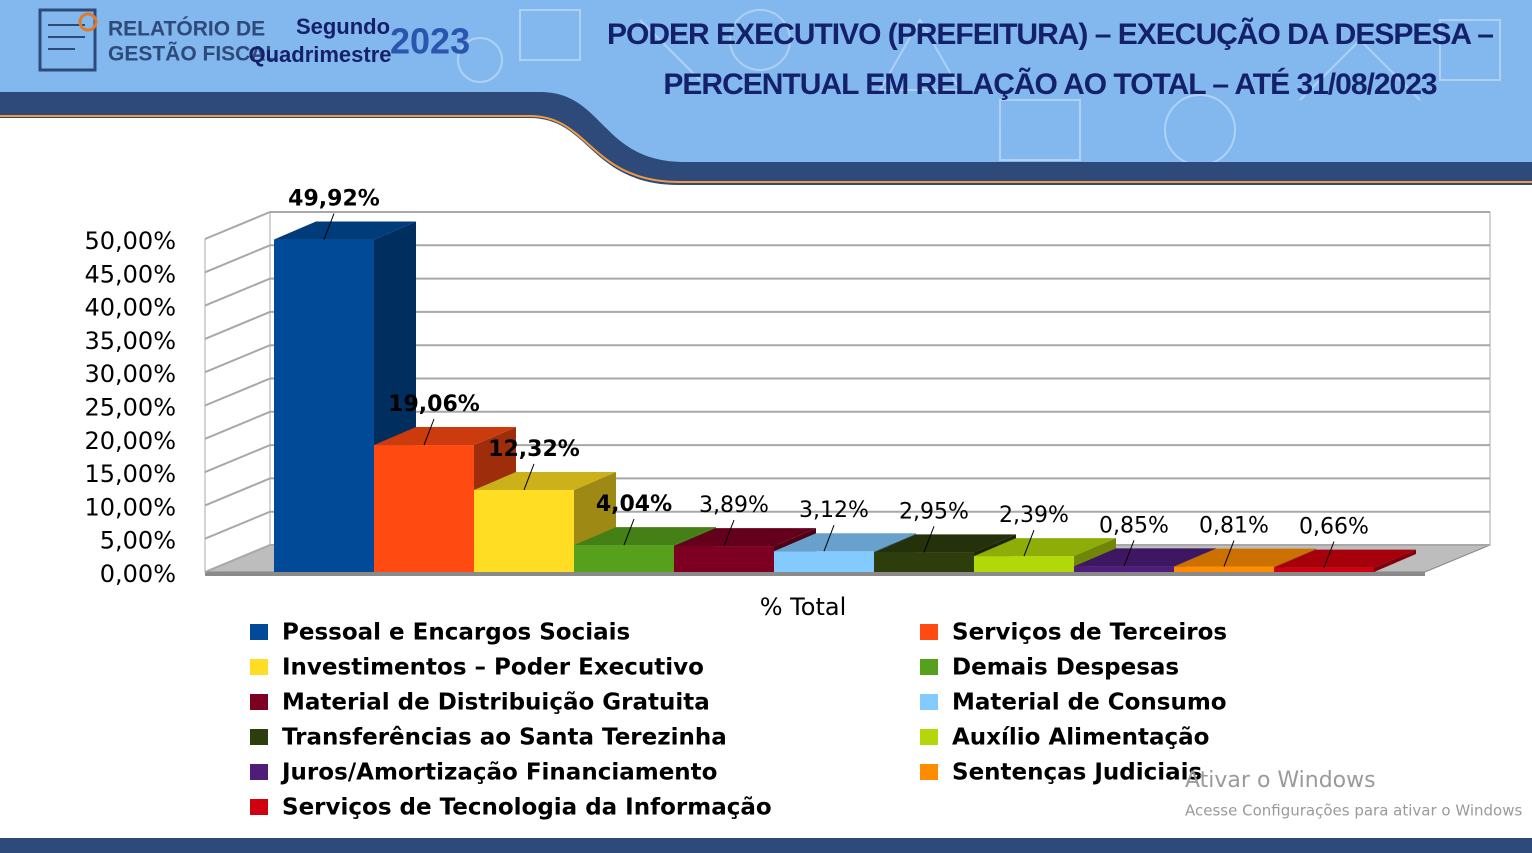 The height and width of the screenshot is (853, 1532). Describe the element at coordinates (766, 845) in the screenshot. I see `footer-band` at that location.